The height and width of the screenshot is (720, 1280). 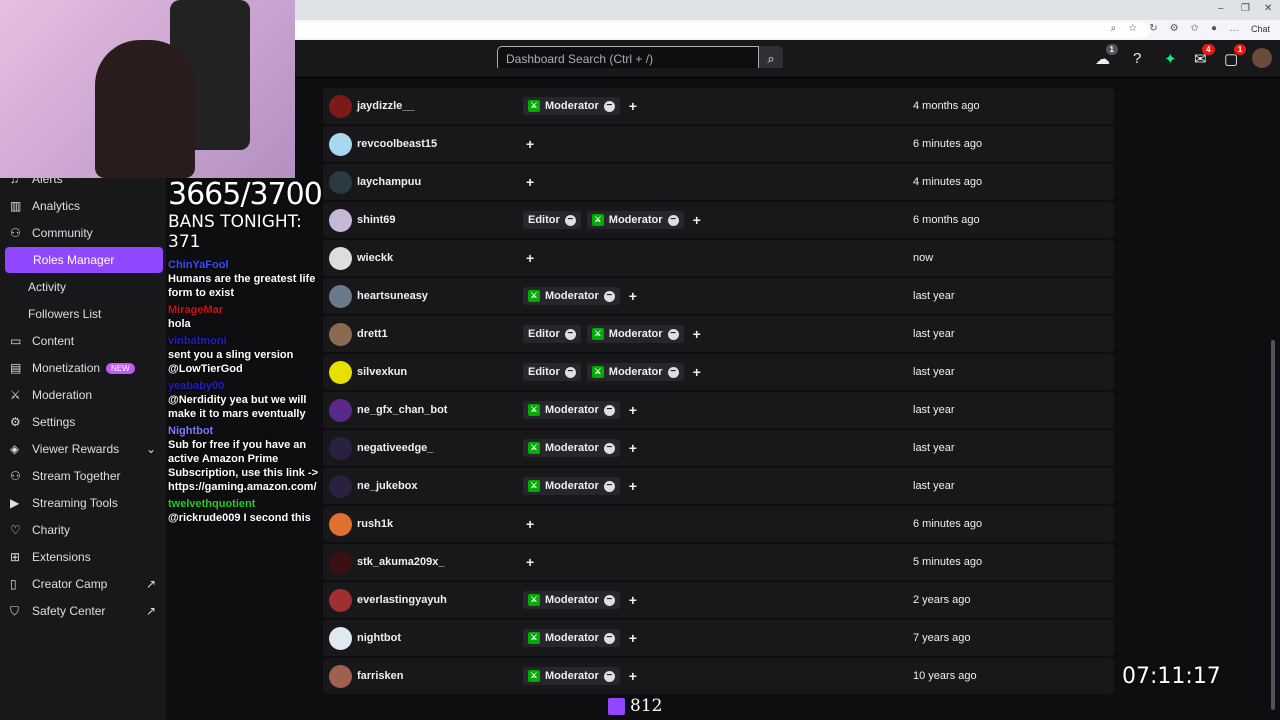 What do you see at coordinates (1174, 28) in the screenshot?
I see `extensions-icon: ⚙` at bounding box center [1174, 28].